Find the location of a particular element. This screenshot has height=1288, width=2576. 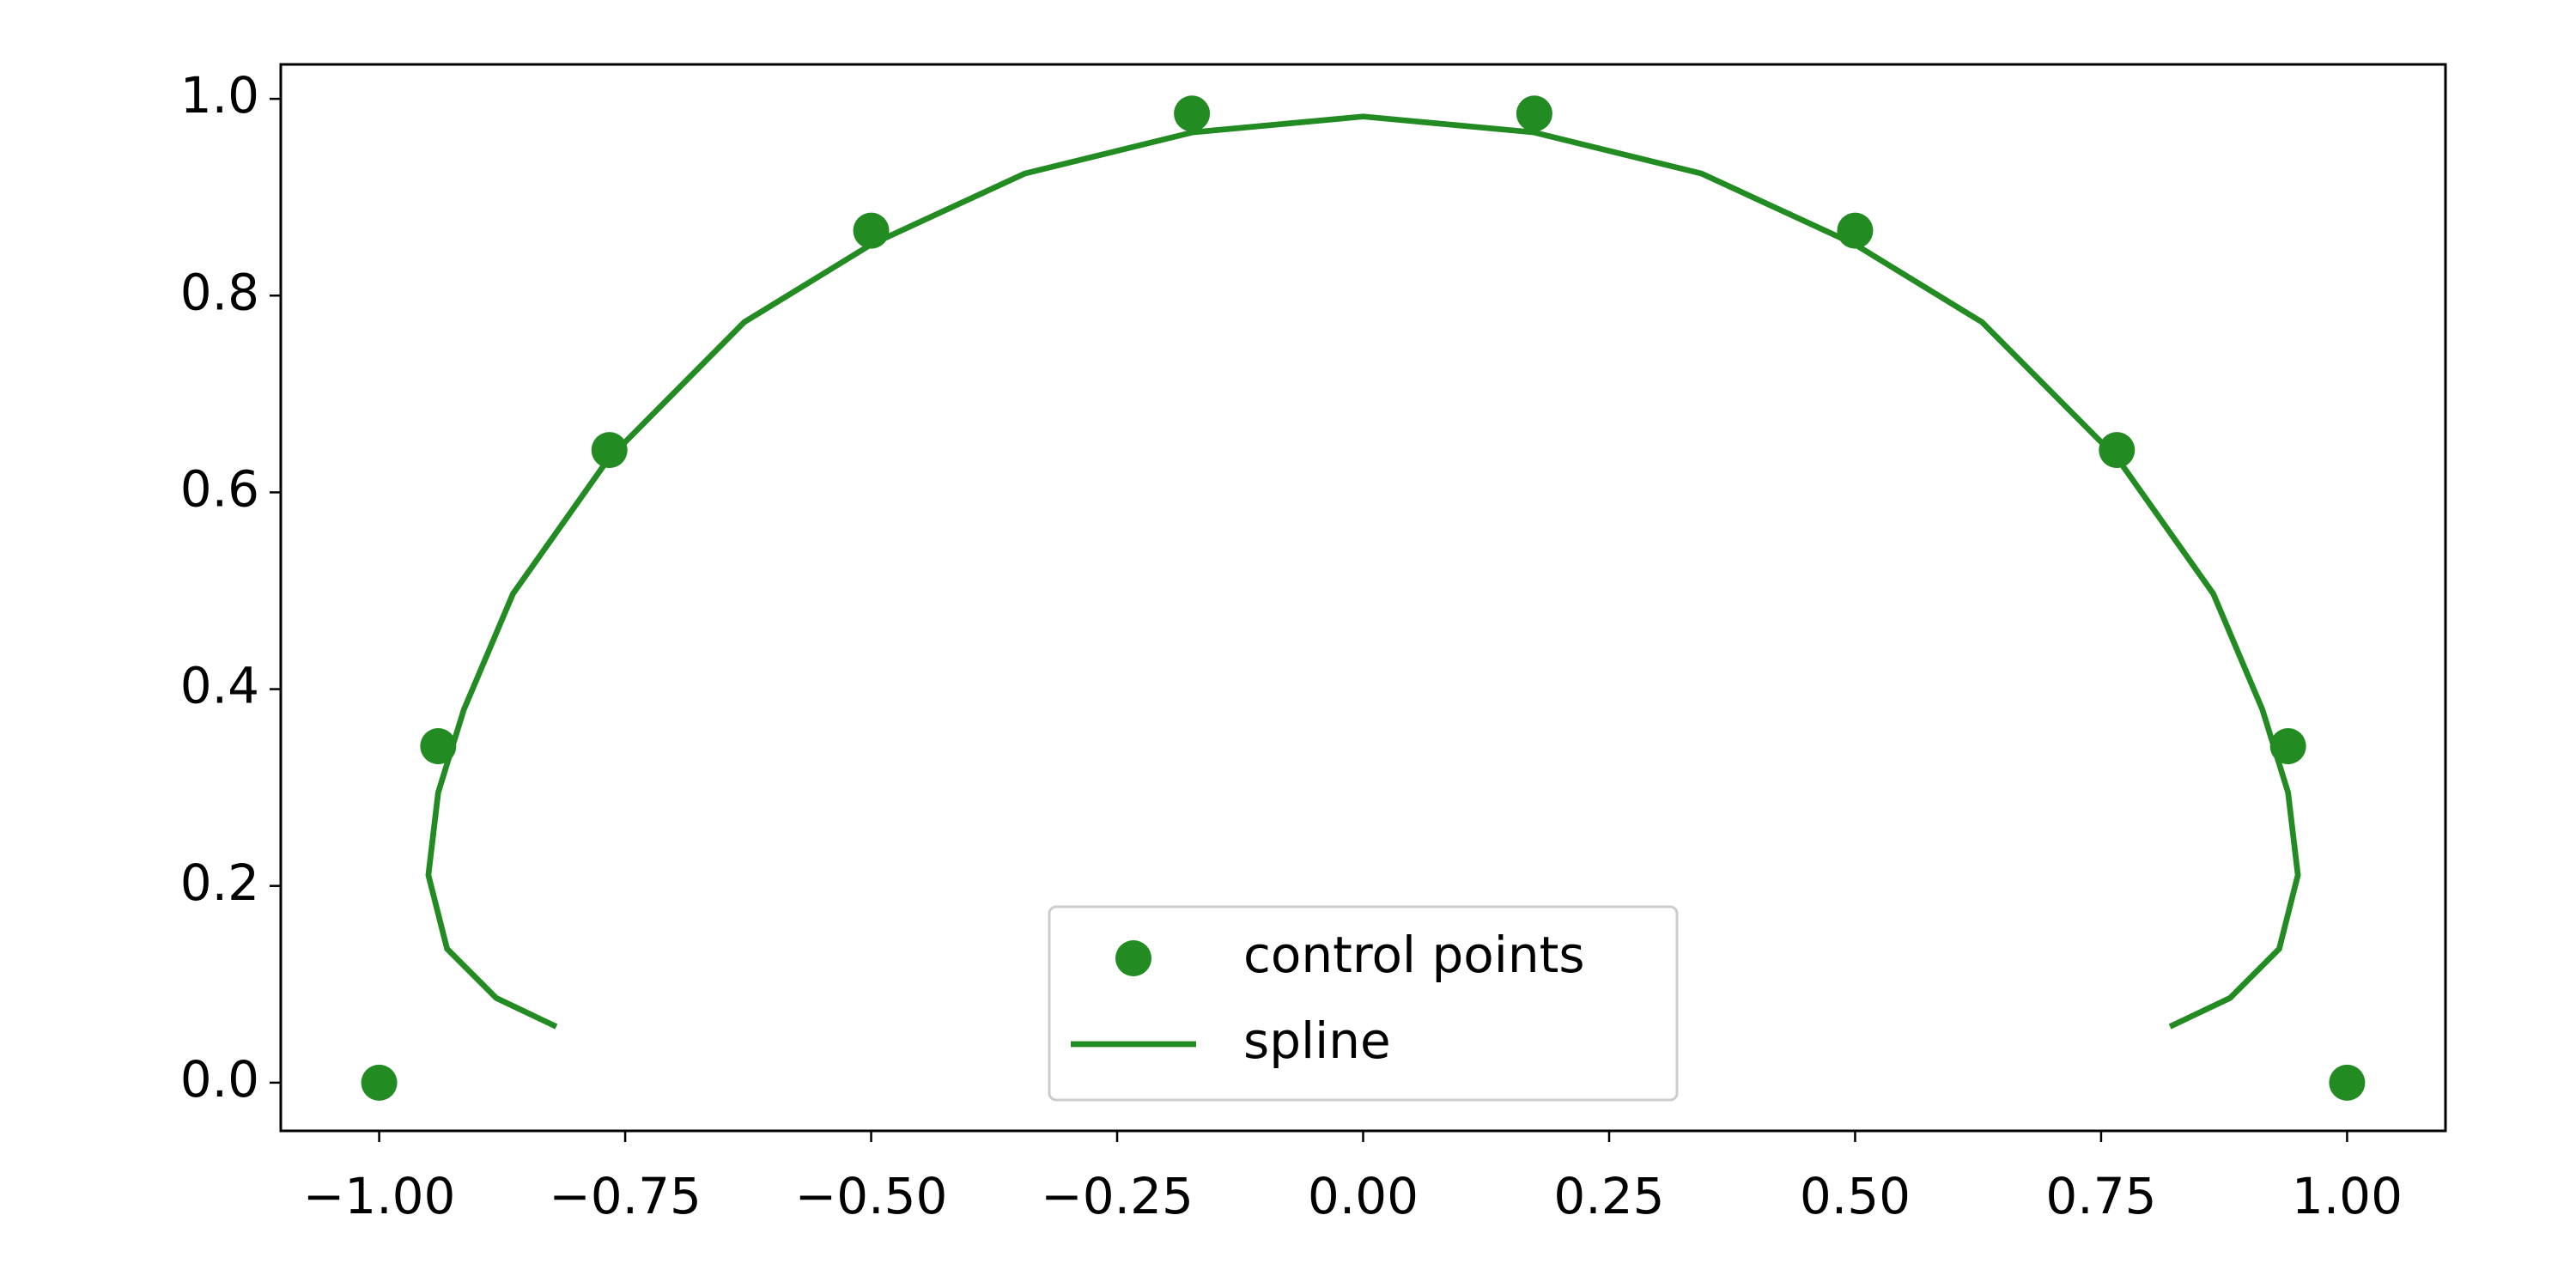

legend-label: spline is located at coordinates (1317, 1041).